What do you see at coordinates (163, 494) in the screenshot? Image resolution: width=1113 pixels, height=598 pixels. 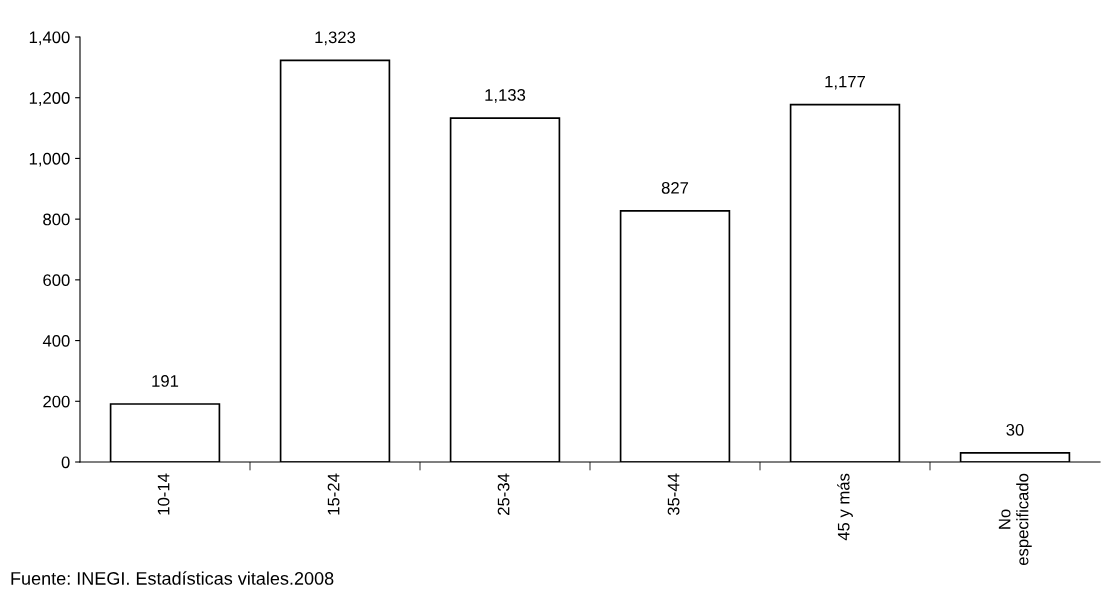 I see `x-tick-label: 10-14` at bounding box center [163, 494].